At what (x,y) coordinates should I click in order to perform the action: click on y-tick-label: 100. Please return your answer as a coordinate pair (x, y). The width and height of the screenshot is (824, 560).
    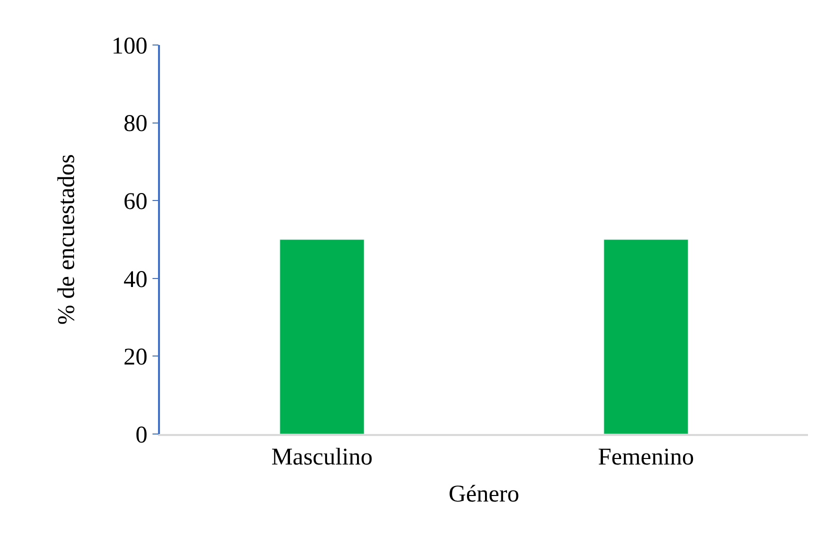
    Looking at the image, I should click on (129, 46).